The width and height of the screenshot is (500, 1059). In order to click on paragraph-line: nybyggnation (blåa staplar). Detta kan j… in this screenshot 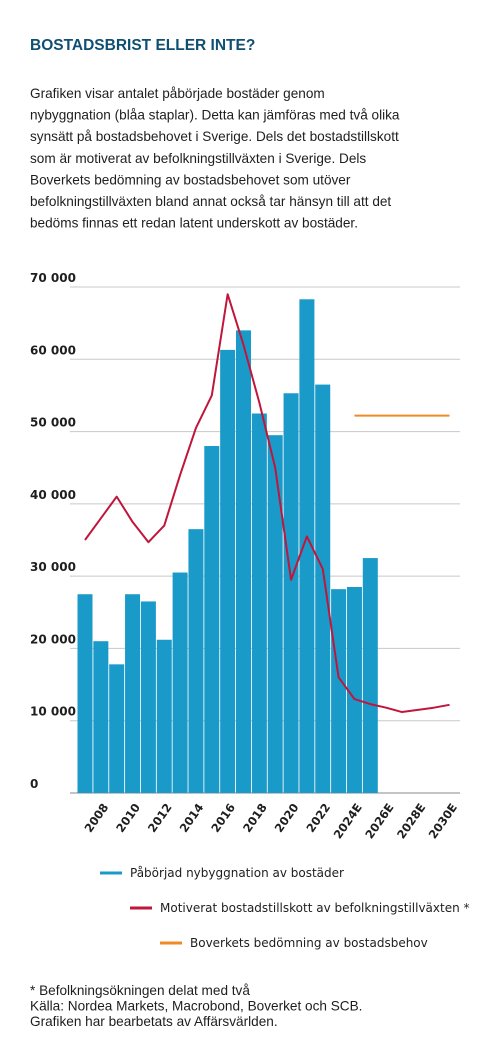, I will do `click(215, 115)`.